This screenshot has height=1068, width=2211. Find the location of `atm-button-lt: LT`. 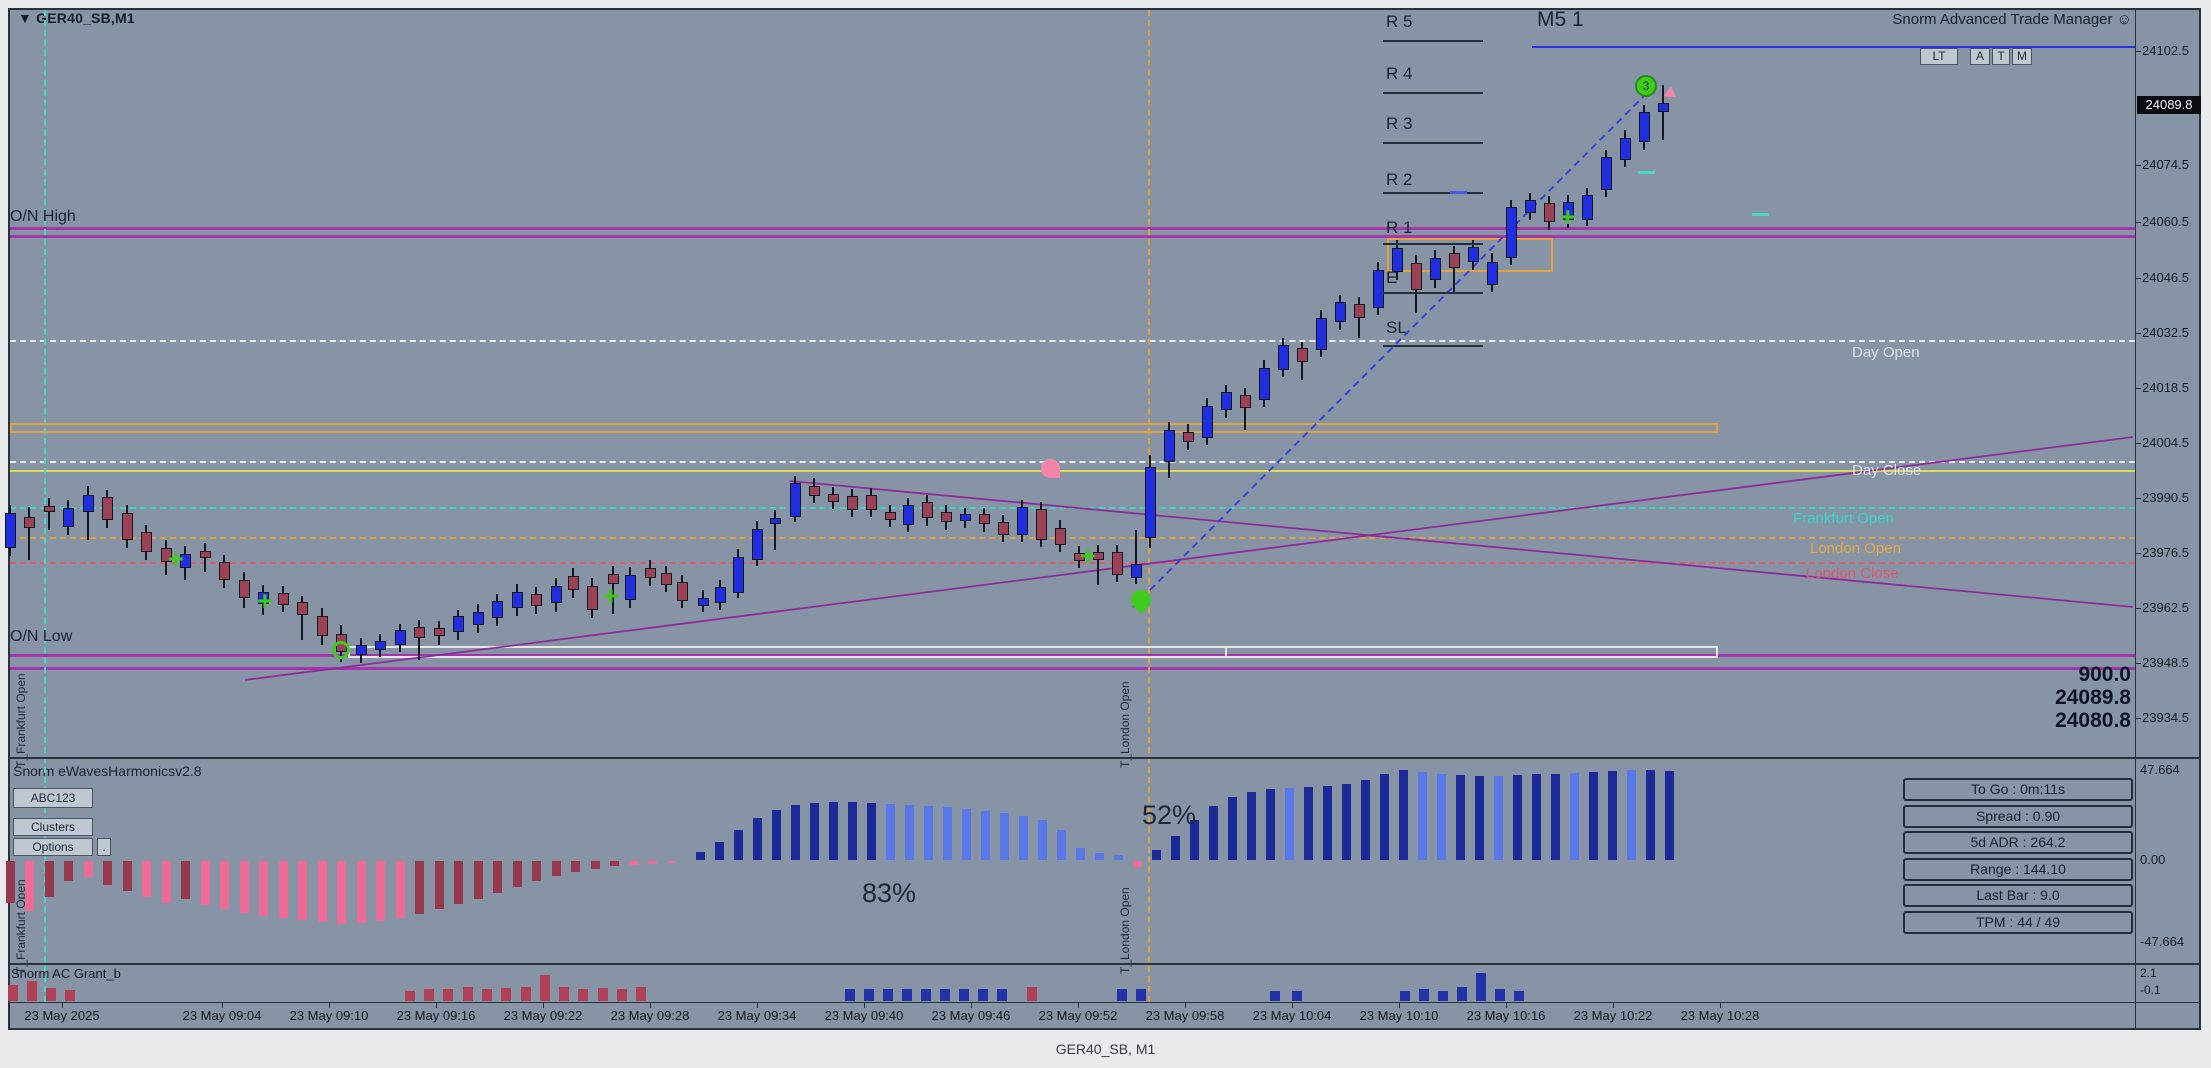

atm-button-lt: LT is located at coordinates (1939, 56).